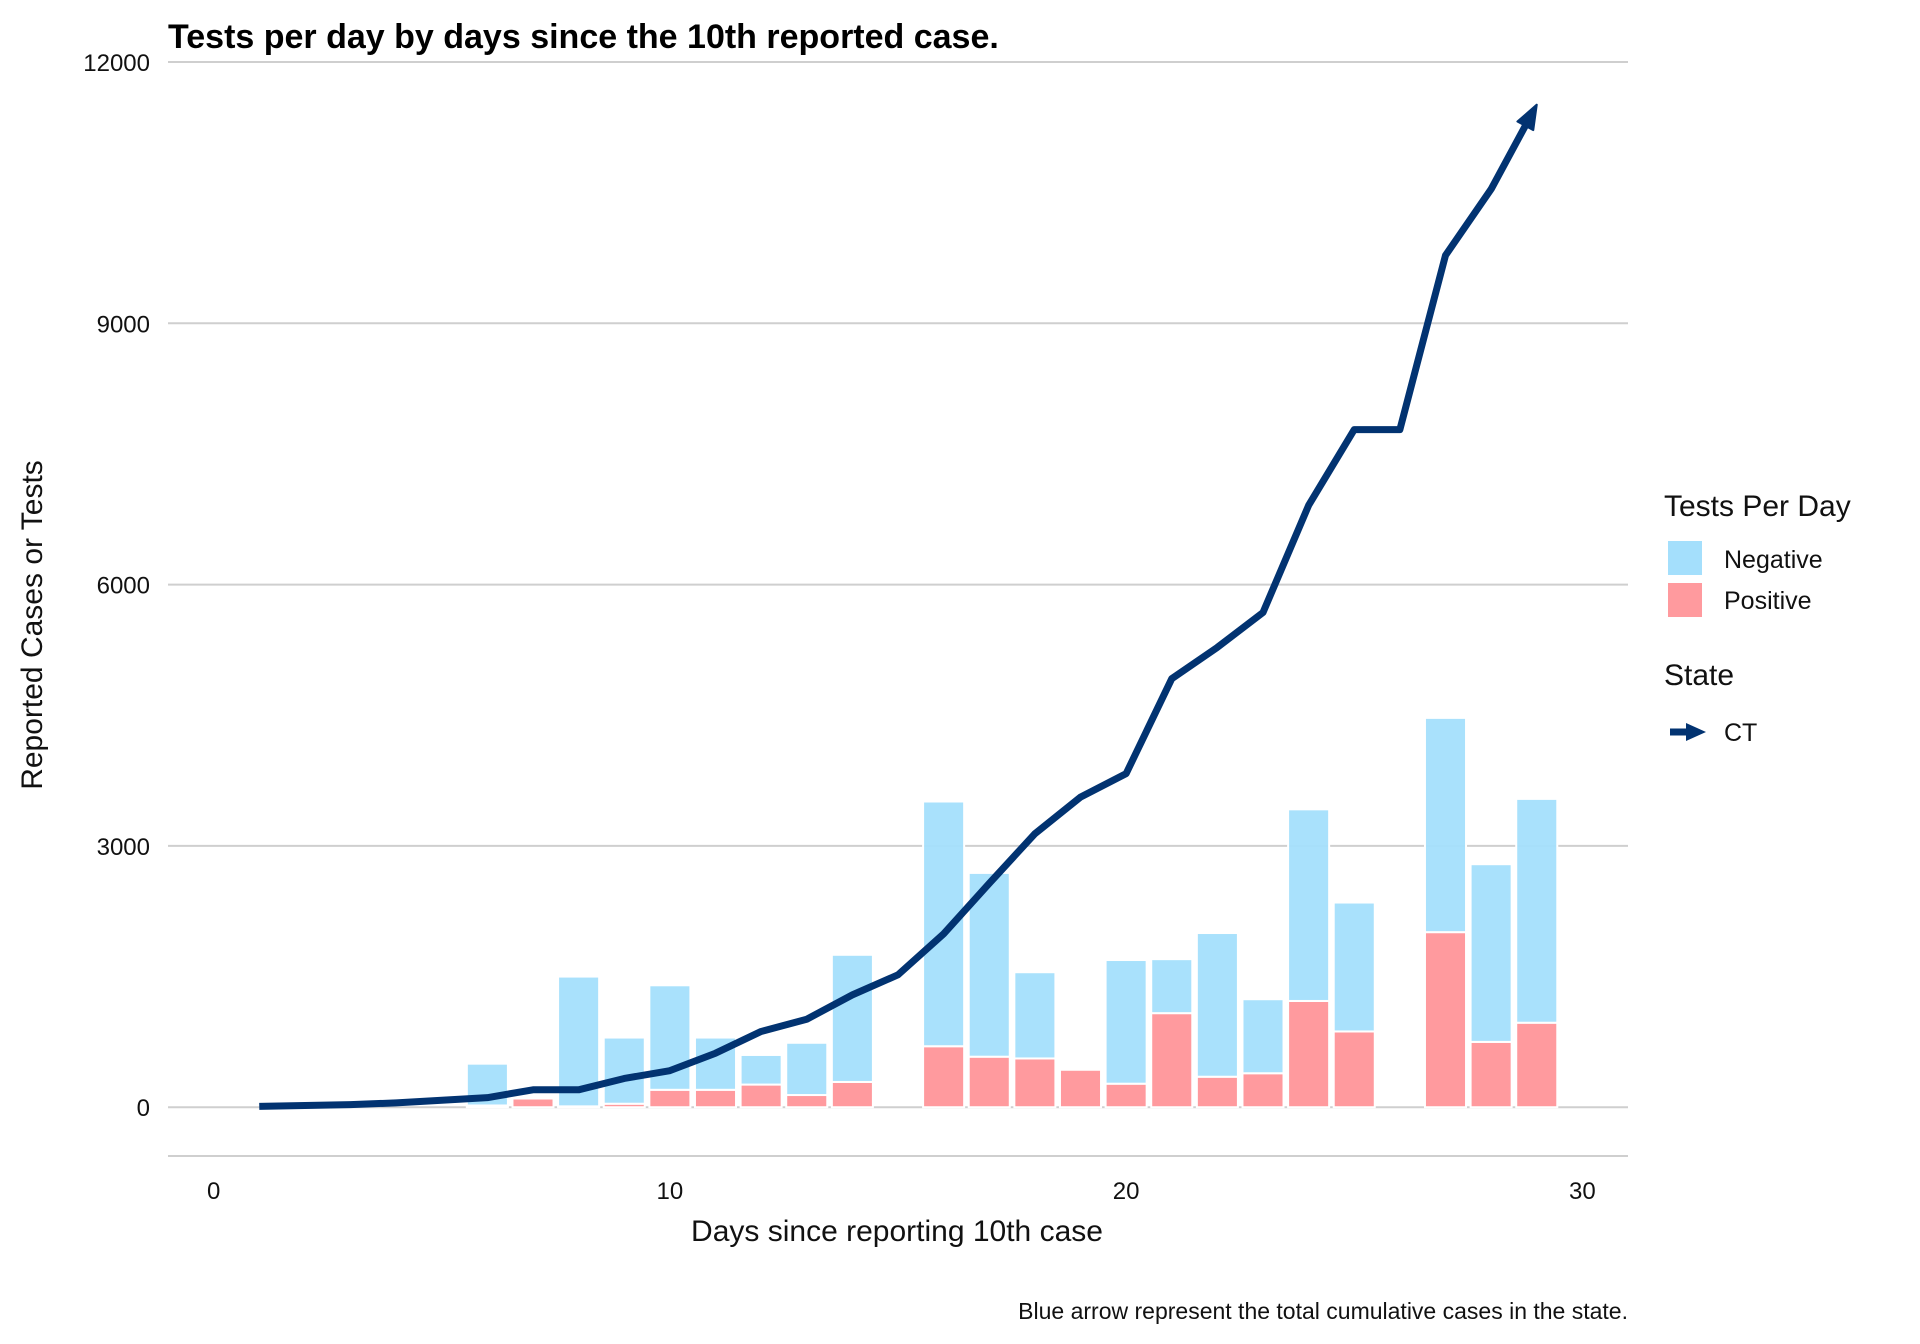 The width and height of the screenshot is (1920, 1344). What do you see at coordinates (901, 1191) in the screenshot?
I see `x-axis-ticks: 0 10 20 30` at bounding box center [901, 1191].